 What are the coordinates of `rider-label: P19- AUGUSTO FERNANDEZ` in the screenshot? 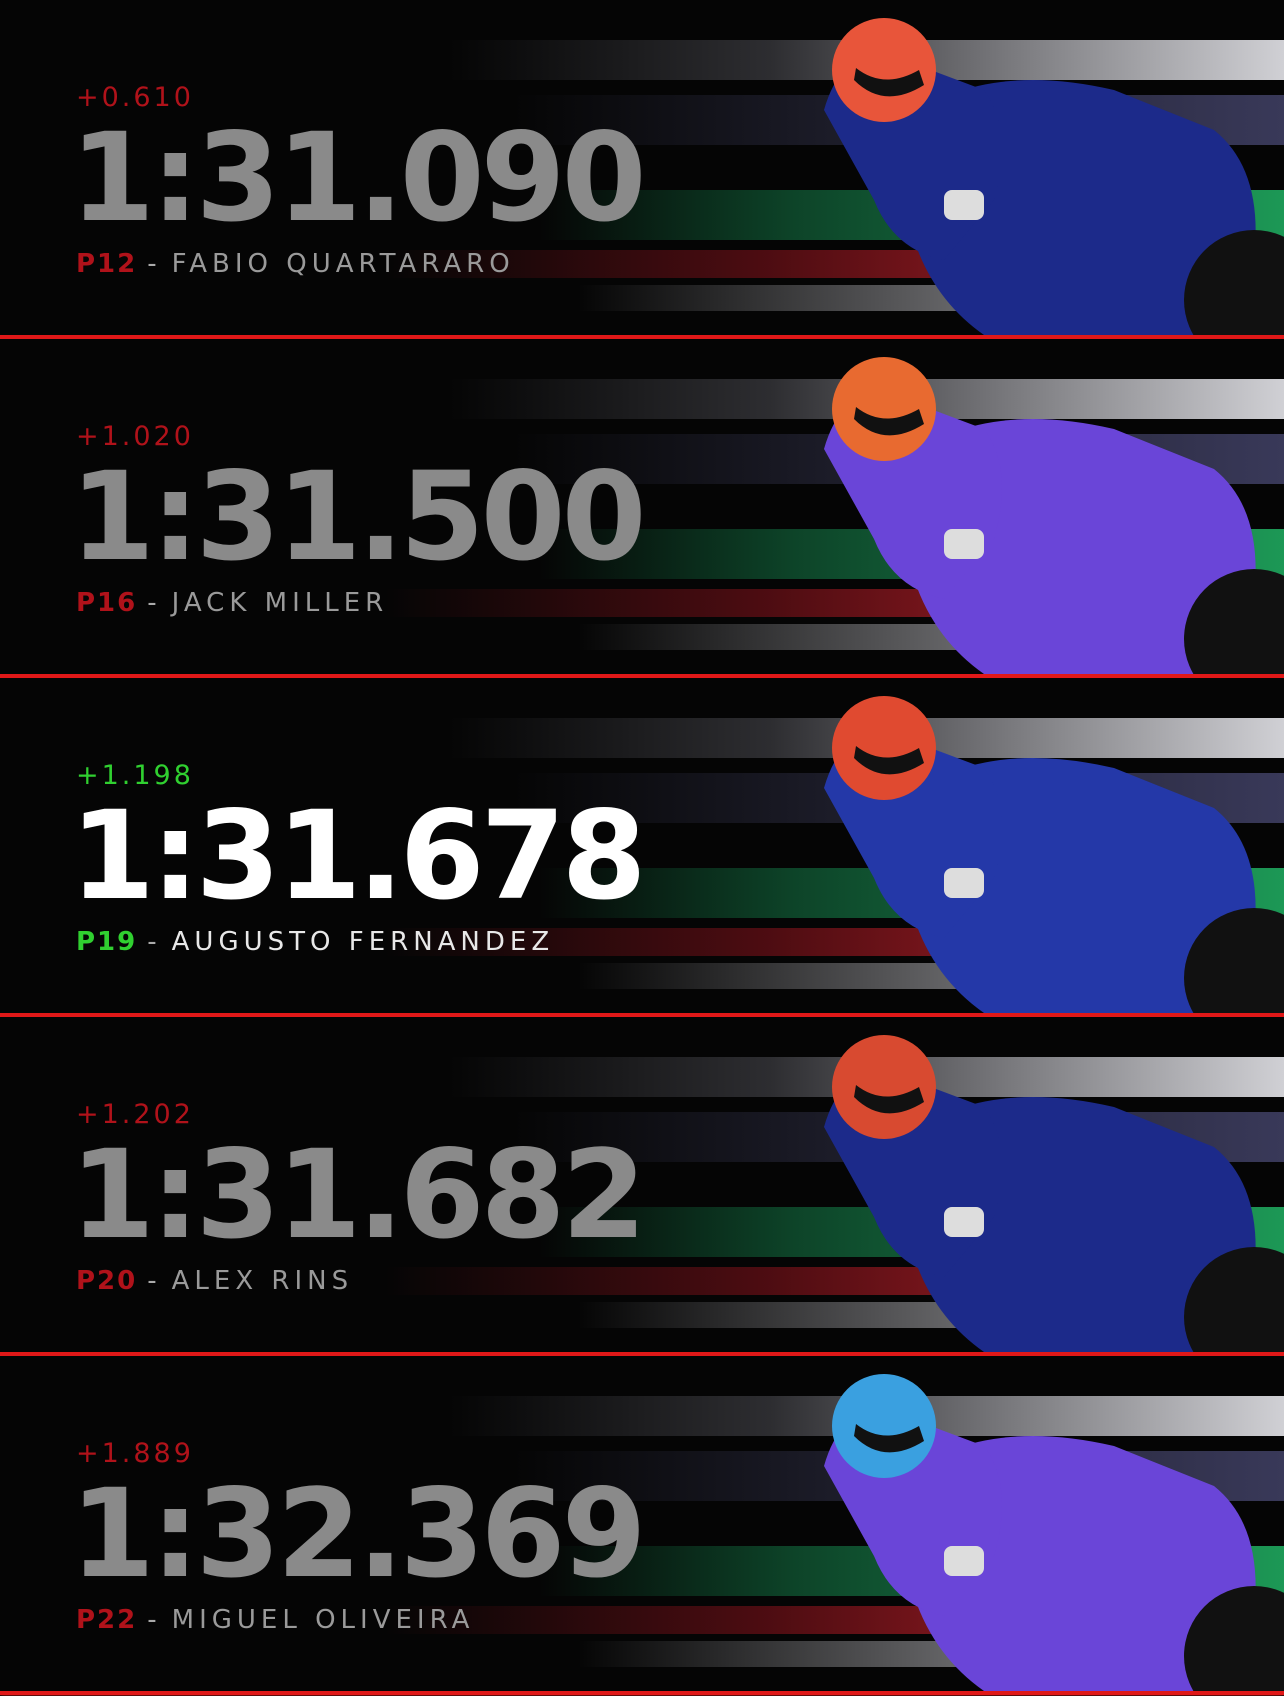 It's located at (359, 942).